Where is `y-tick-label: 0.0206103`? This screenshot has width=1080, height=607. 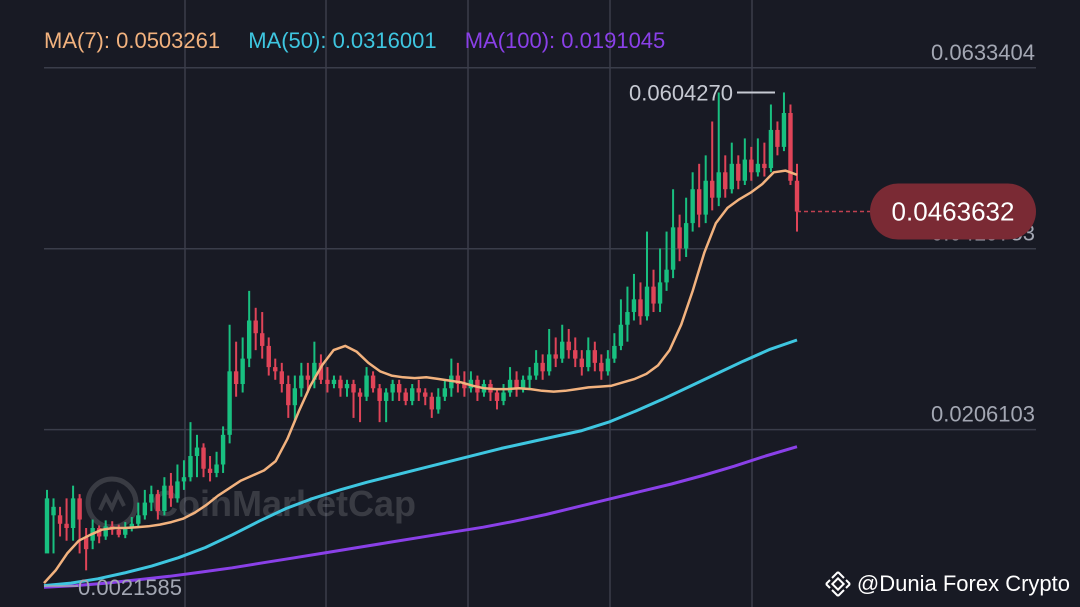 y-tick-label: 0.0206103 is located at coordinates (983, 414).